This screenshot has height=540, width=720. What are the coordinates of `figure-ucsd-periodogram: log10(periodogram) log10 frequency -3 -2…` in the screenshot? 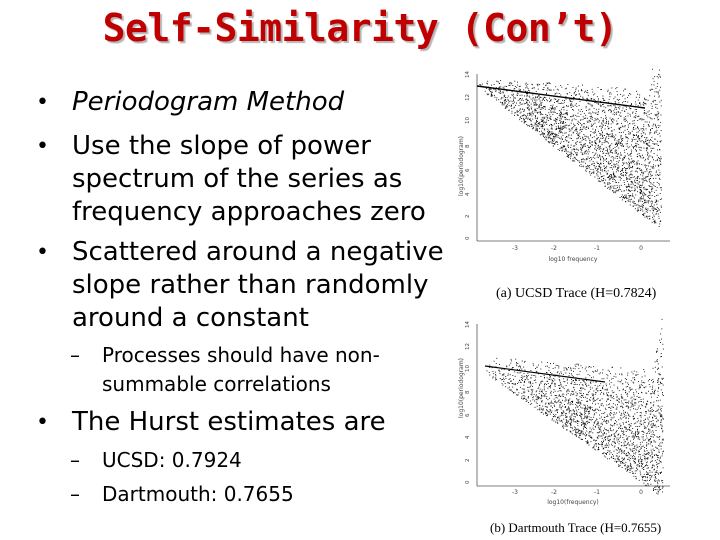 It's located at (564, 164).